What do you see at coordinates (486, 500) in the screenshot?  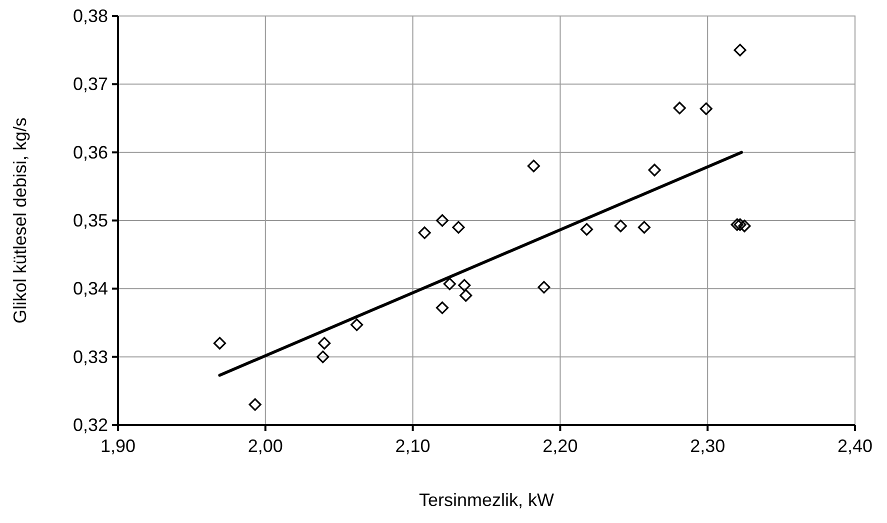 I see `x-axis-title: Tersinmezlik, kW` at bounding box center [486, 500].